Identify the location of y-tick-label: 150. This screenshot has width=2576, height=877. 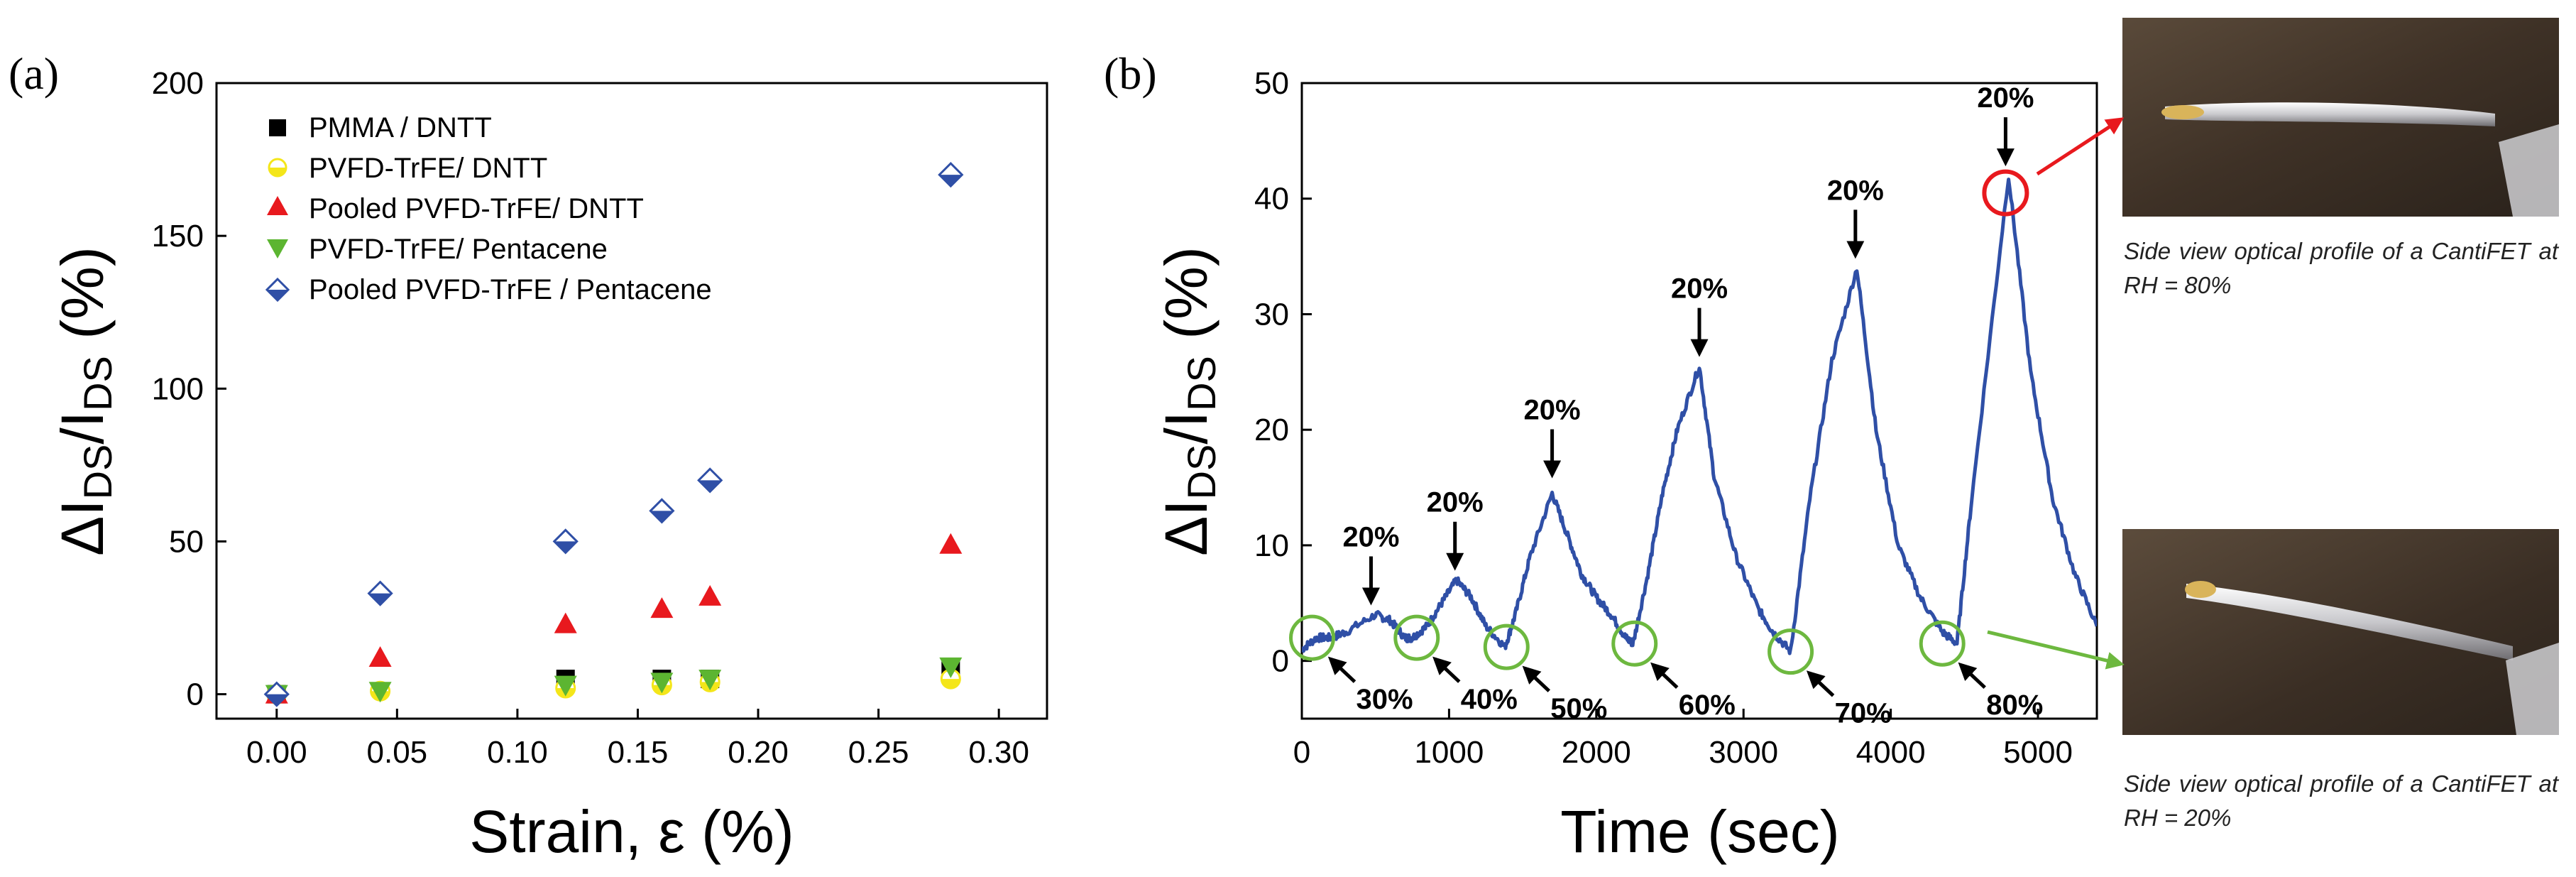
(178, 236).